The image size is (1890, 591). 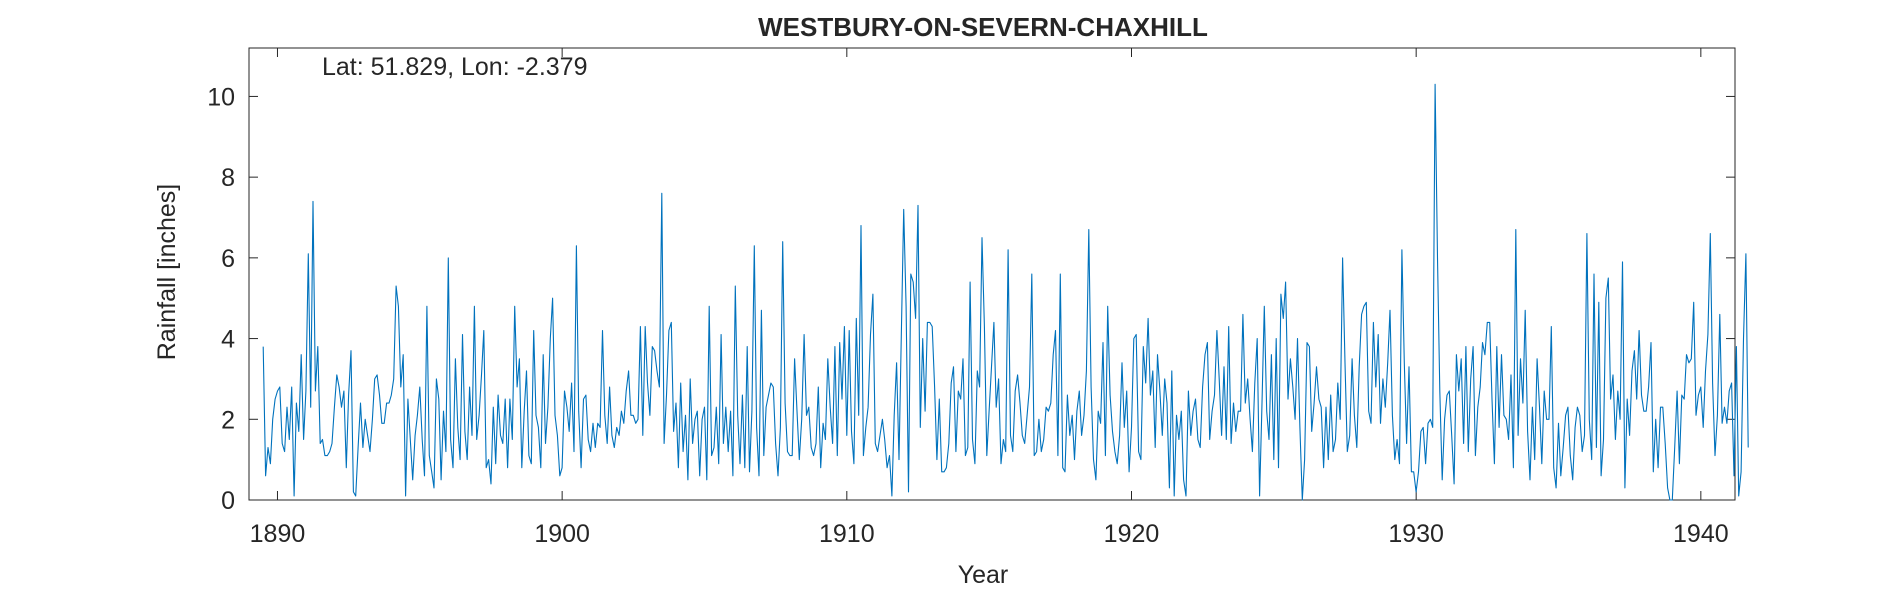 What do you see at coordinates (167, 272) in the screenshot?
I see `y-axis-label: Rainfall [inches]` at bounding box center [167, 272].